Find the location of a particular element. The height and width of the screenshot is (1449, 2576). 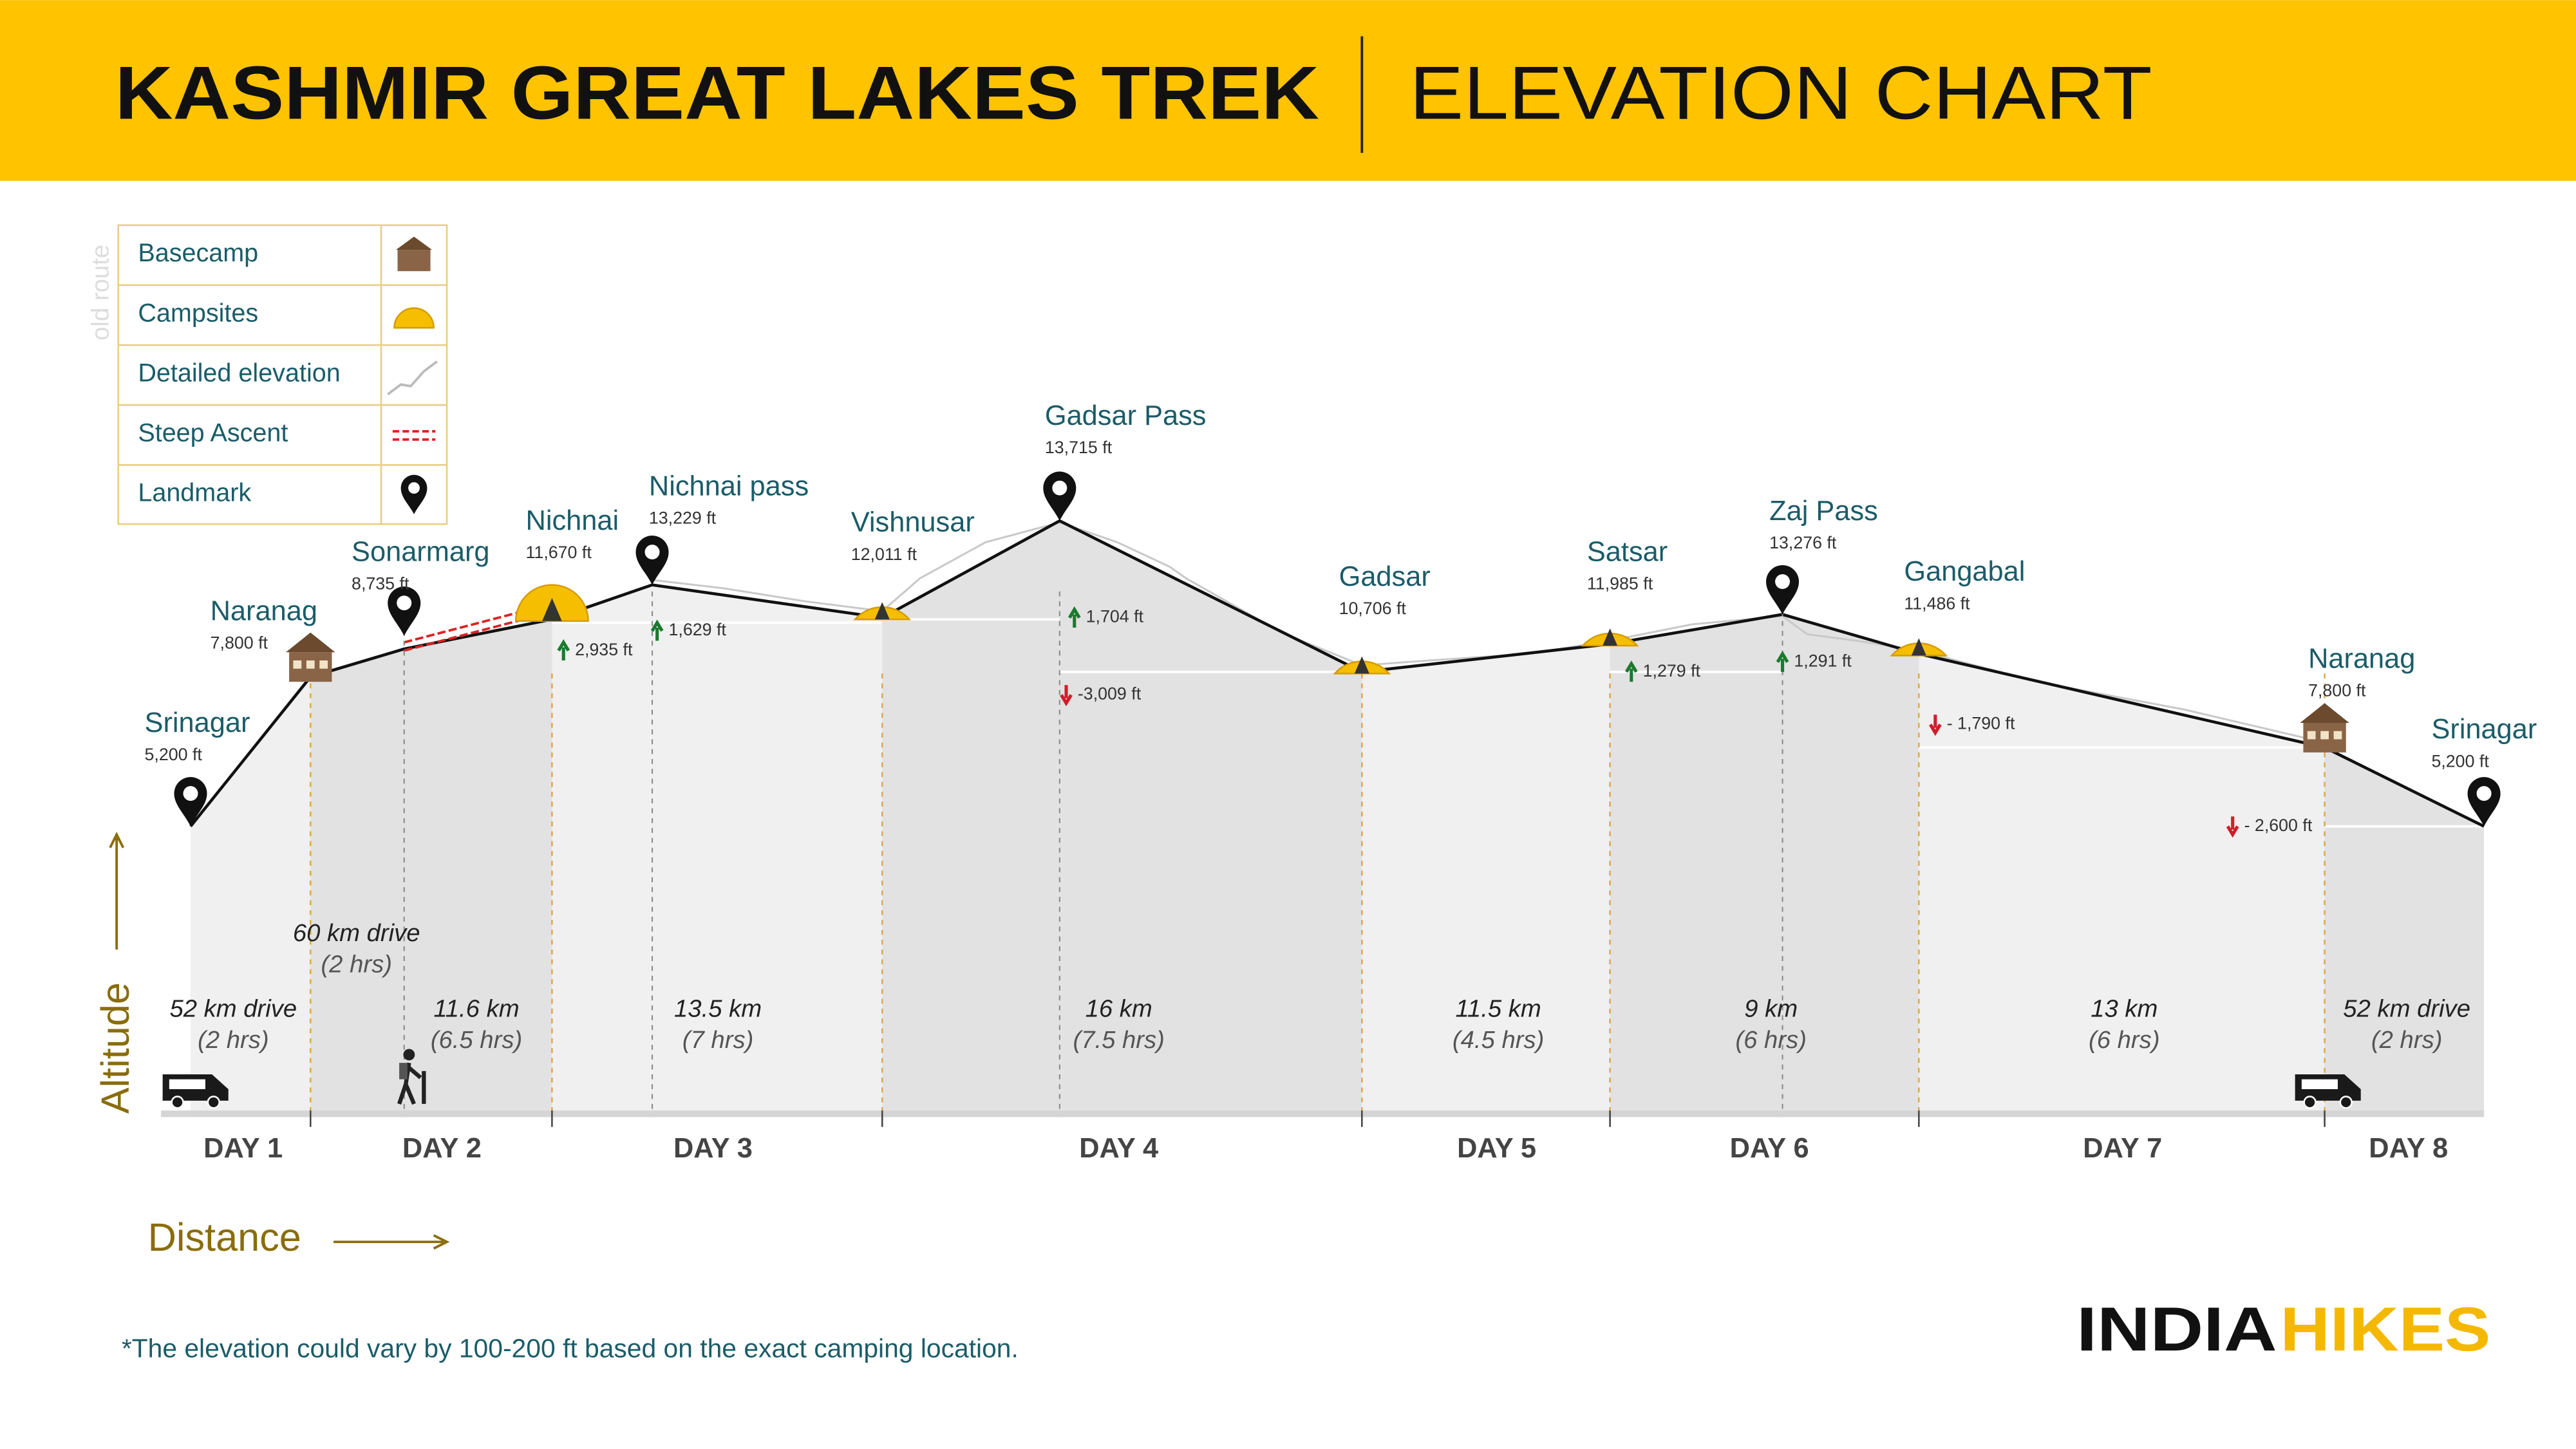

logo-hikes: HIKES is located at coordinates (2385, 1329).